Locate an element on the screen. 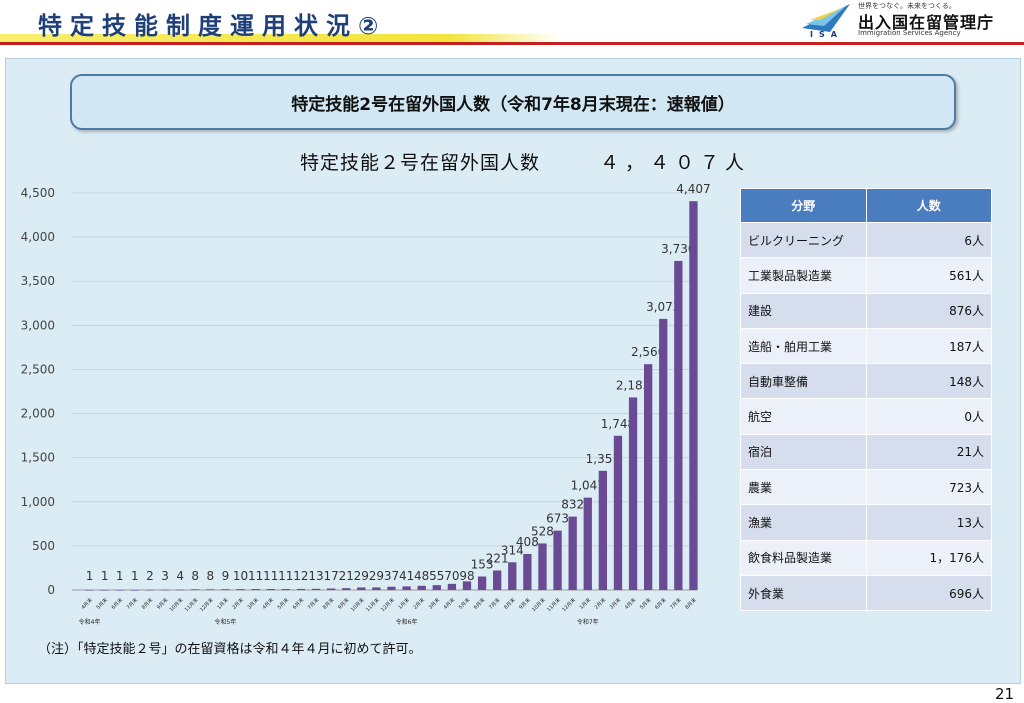 This screenshot has height=703, width=1024. slide-title: 特定技能制度運用状況② is located at coordinates (212, 26).